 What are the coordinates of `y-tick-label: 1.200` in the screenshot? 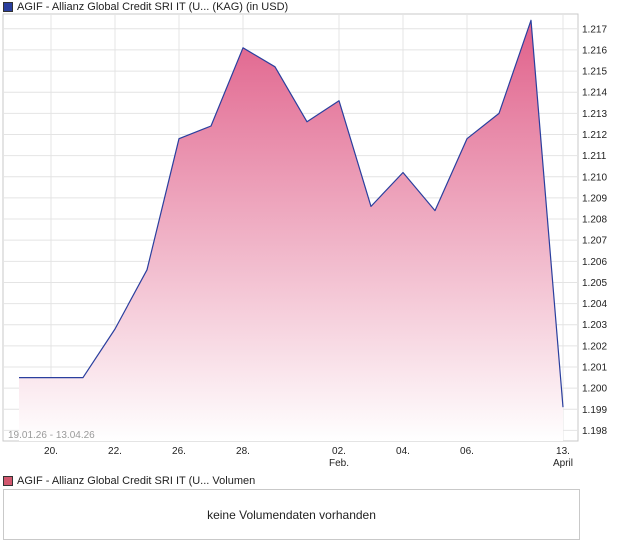 It's located at (594, 389).